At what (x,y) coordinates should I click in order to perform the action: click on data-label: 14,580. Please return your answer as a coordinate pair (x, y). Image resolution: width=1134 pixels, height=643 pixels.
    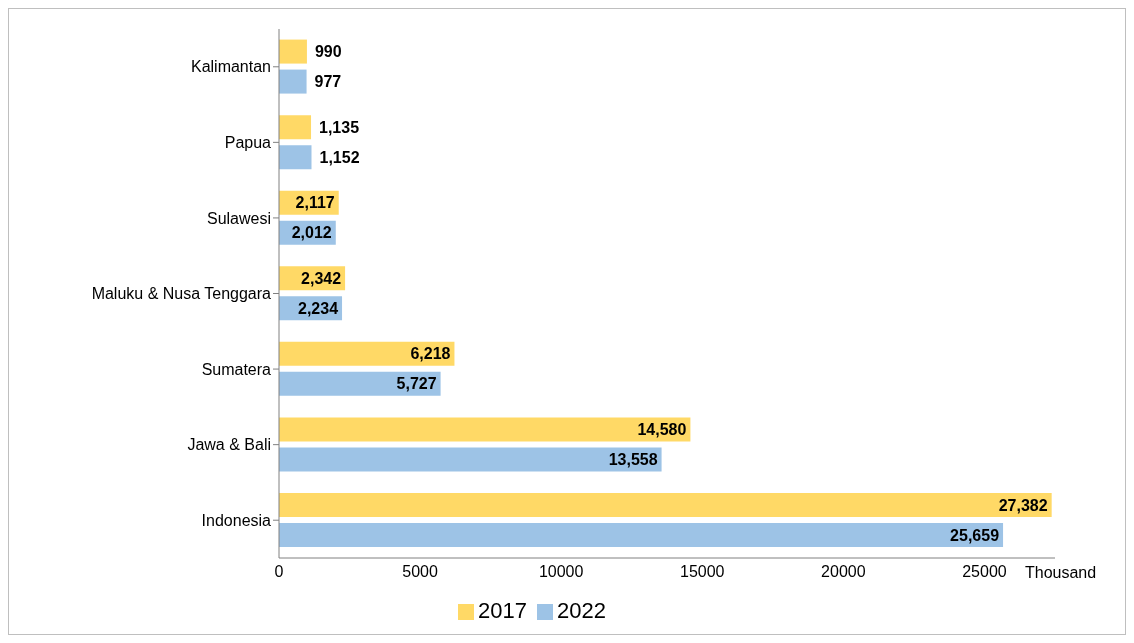
    Looking at the image, I should click on (662, 430).